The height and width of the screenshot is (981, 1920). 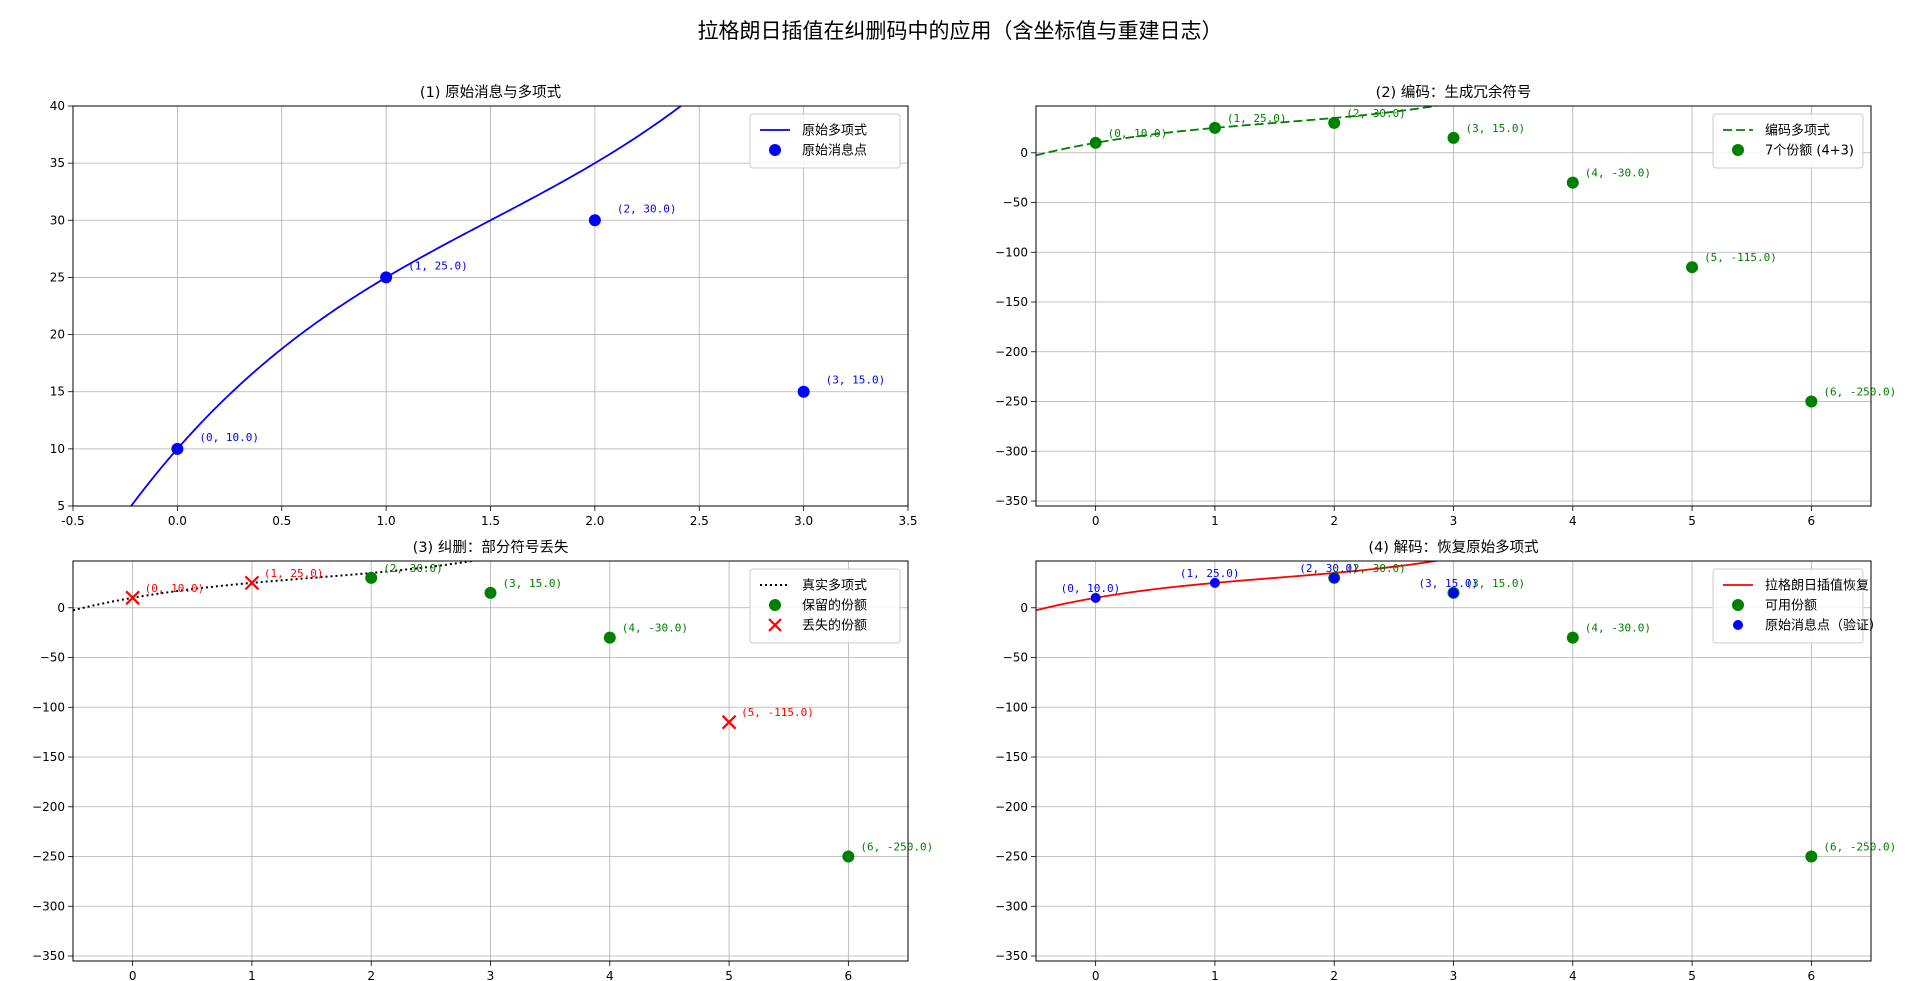 What do you see at coordinates (52, 658) in the screenshot?
I see `y-tick-label: −50` at bounding box center [52, 658].